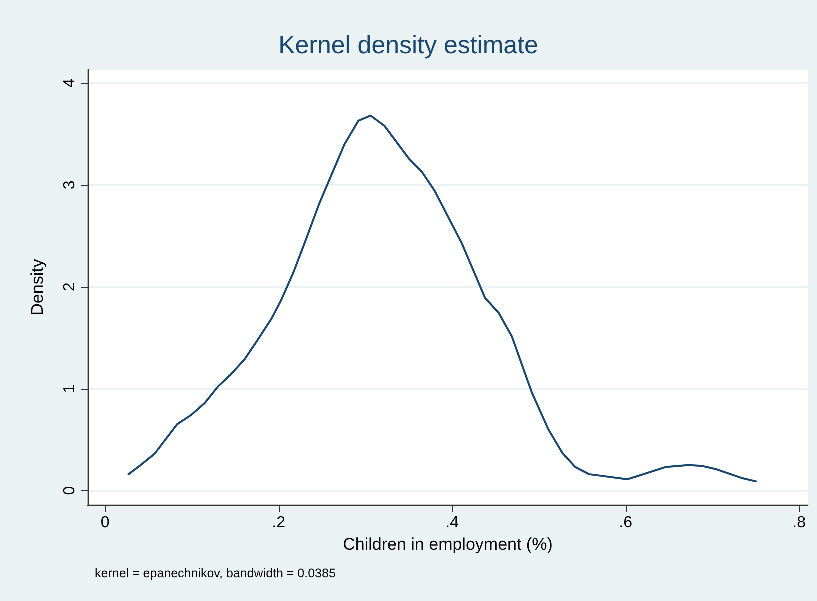 The image size is (817, 601). What do you see at coordinates (453, 523) in the screenshot?
I see `x-tick-label: .4` at bounding box center [453, 523].